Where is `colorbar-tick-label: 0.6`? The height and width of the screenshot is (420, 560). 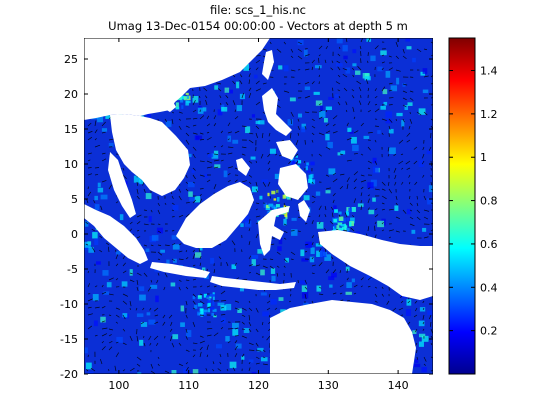 colorbar-tick-label: 0.6 is located at coordinates (489, 244).